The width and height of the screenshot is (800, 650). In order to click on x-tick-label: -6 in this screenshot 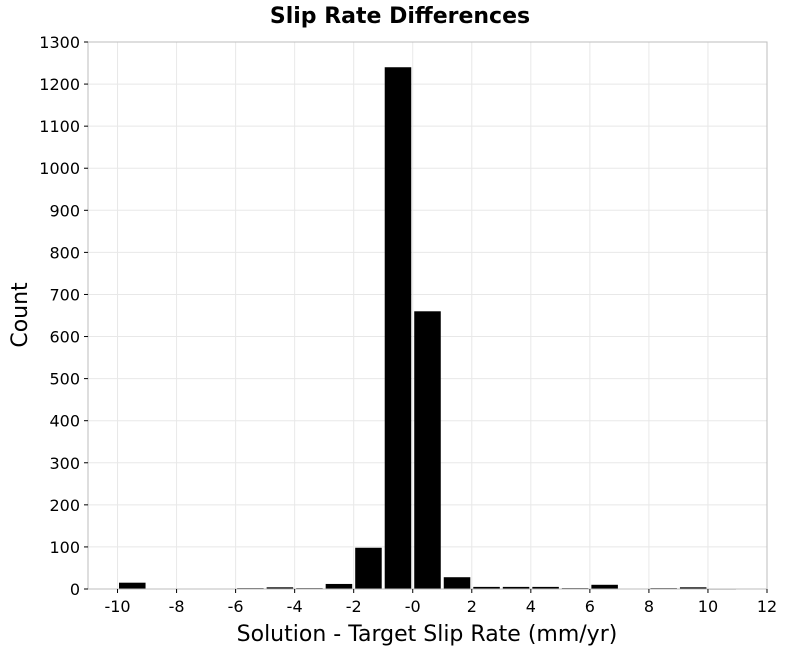, I will do `click(236, 606)`.